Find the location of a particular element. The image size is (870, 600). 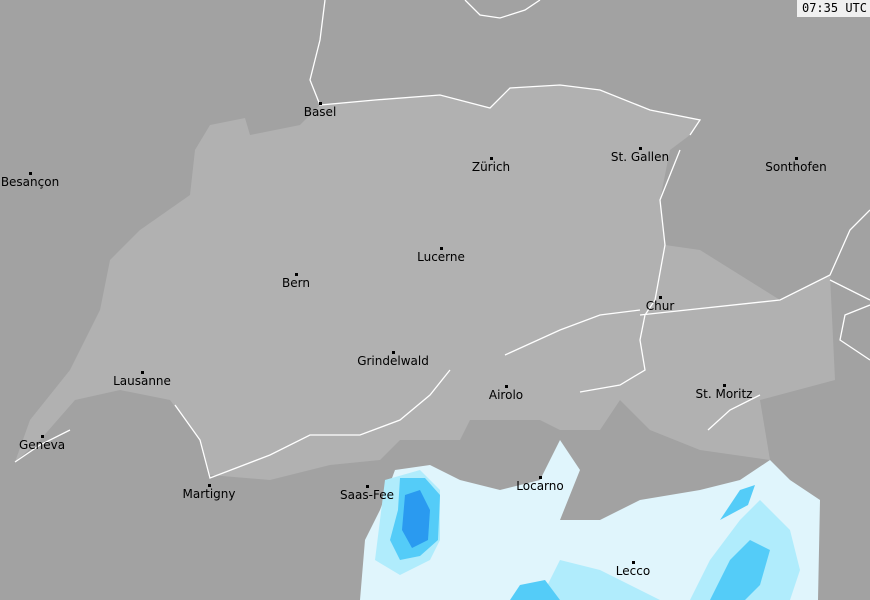

city-label: Zürich is located at coordinates (491, 167).